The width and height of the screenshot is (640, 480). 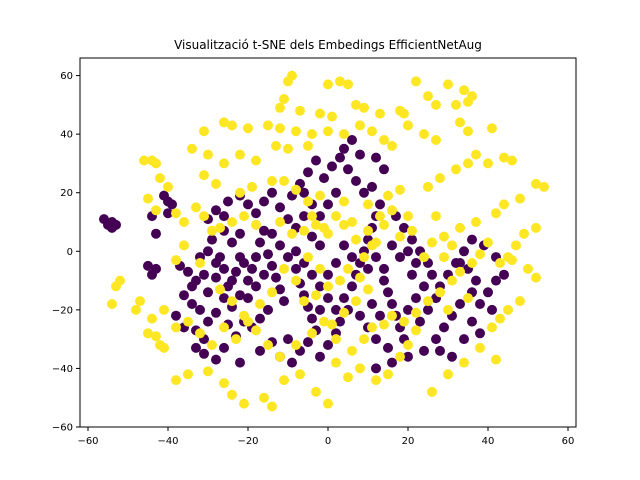 What do you see at coordinates (408, 441) in the screenshot?
I see `x-tick-label: 20` at bounding box center [408, 441].